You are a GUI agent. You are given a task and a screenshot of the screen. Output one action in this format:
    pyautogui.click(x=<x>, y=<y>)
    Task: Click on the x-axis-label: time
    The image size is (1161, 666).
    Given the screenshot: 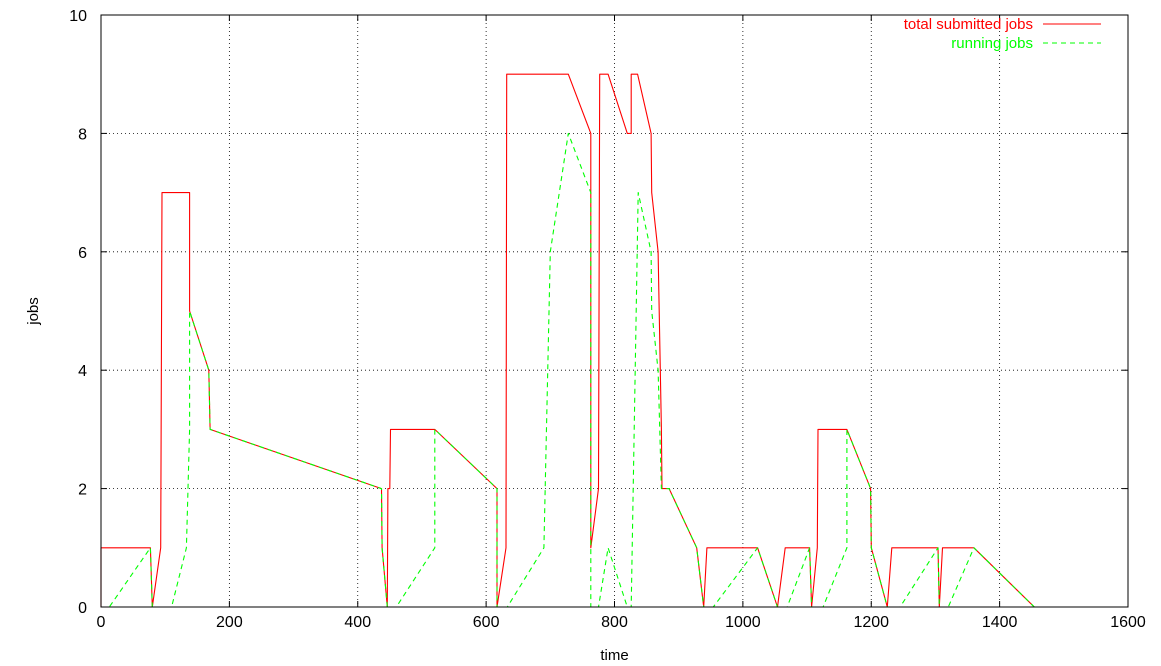 What is the action you would take?
    pyautogui.click(x=614, y=655)
    